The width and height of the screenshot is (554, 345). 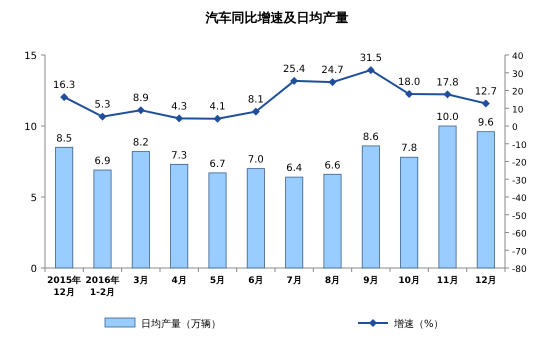 What do you see at coordinates (332, 166) in the screenshot?
I see `data-label: 6.6` at bounding box center [332, 166].